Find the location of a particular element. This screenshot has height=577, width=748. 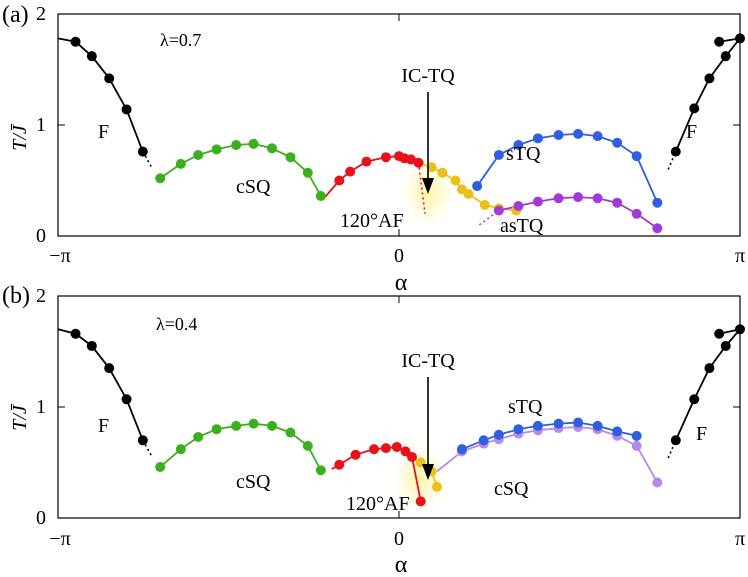

panel-a-ytick-2: 2 is located at coordinates (41, 14).